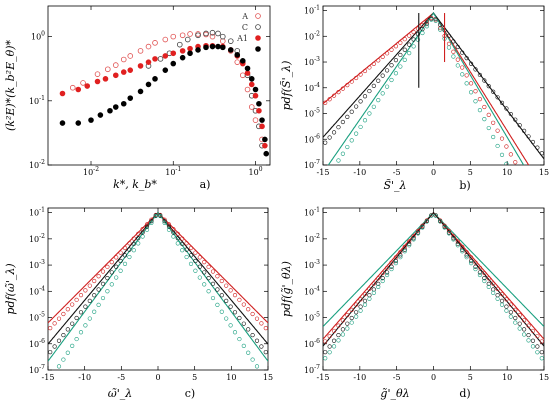  What do you see at coordinates (312, 87) in the screenshot?
I see `y-tick-label: 10⁻⁴` at bounding box center [312, 87].